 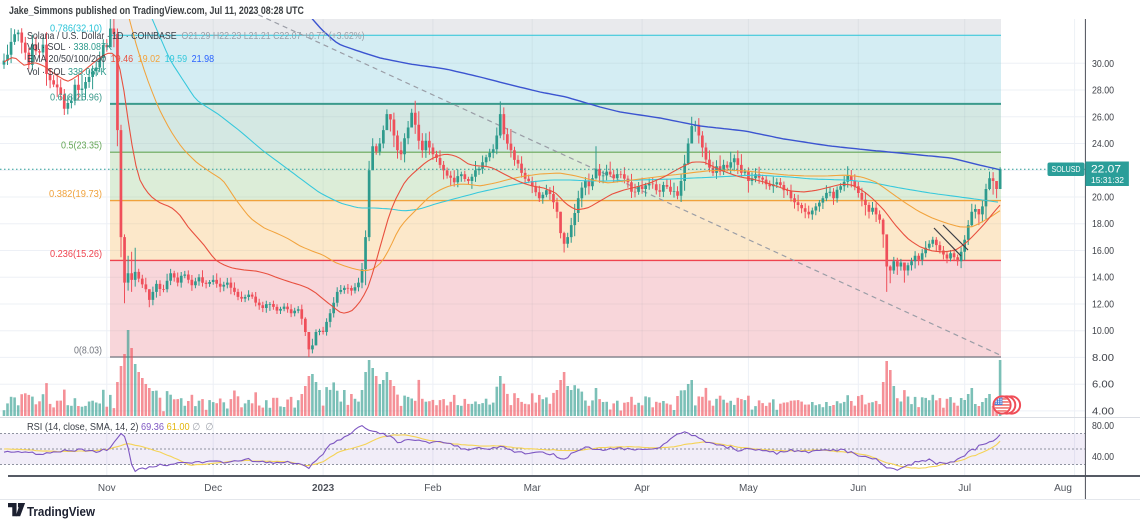 I want to click on svg-text: Jul, so click(x=964, y=488).